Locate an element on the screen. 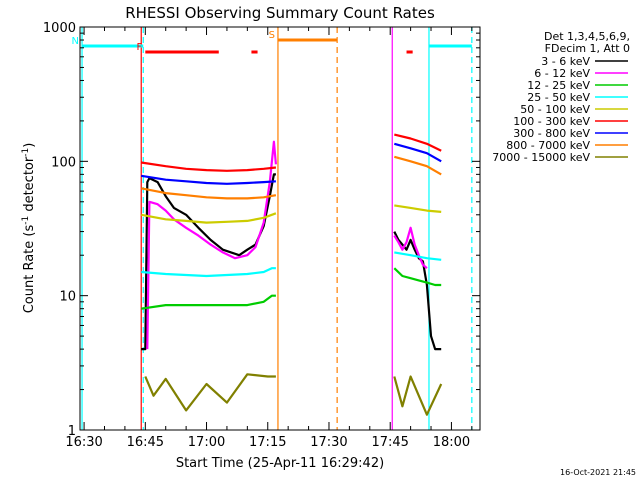 The height and width of the screenshot is (480, 640). legend-header-line-2: FDecim 1, Att 0 is located at coordinates (587, 48).